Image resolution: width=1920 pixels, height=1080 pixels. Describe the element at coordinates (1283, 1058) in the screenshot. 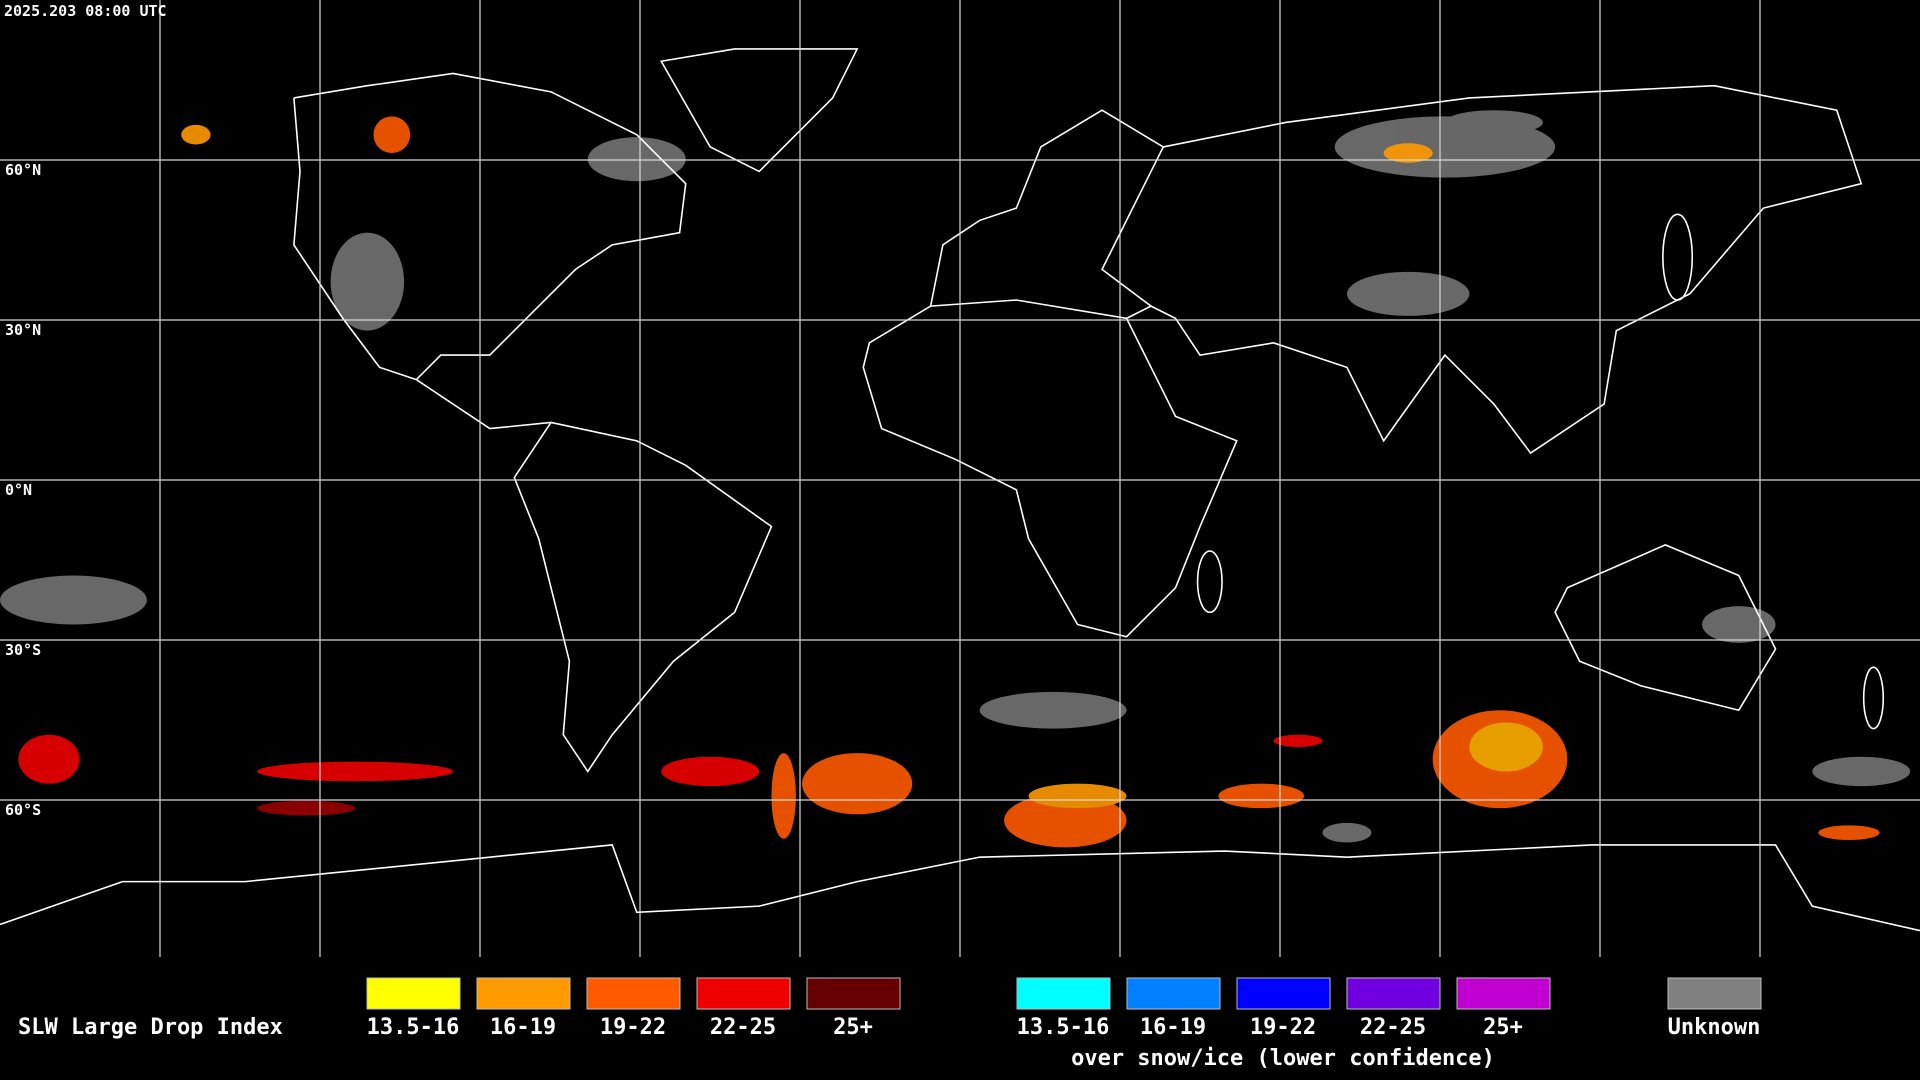

I see `snow-caption: over snow/ice (lower confidence)` at that location.